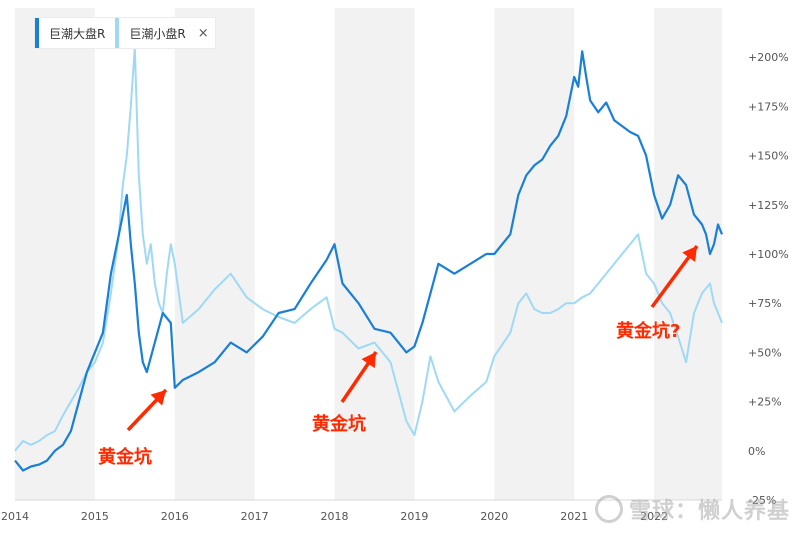 The height and width of the screenshot is (535, 800). Describe the element at coordinates (117, 33) in the screenshot. I see `legend-swatch-series2` at that location.